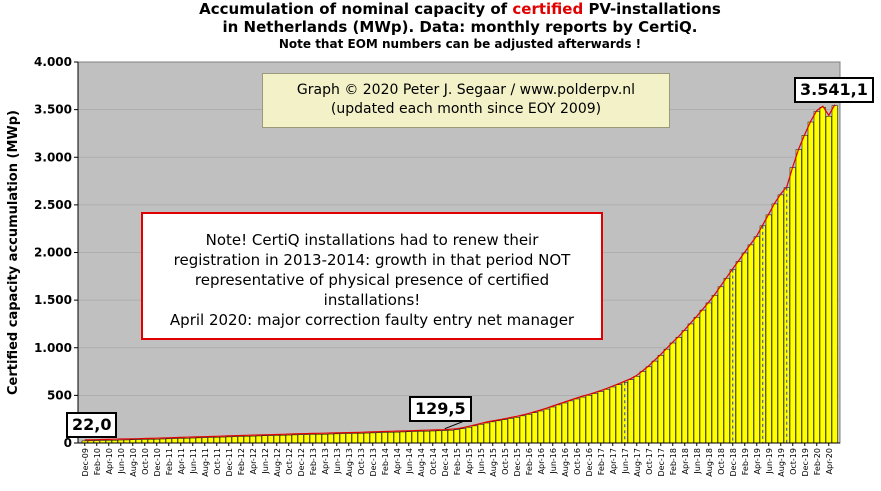 This screenshot has width=881, height=491. What do you see at coordinates (709, 462) in the screenshot?
I see `x-tick-label: Aug-18` at bounding box center [709, 462].